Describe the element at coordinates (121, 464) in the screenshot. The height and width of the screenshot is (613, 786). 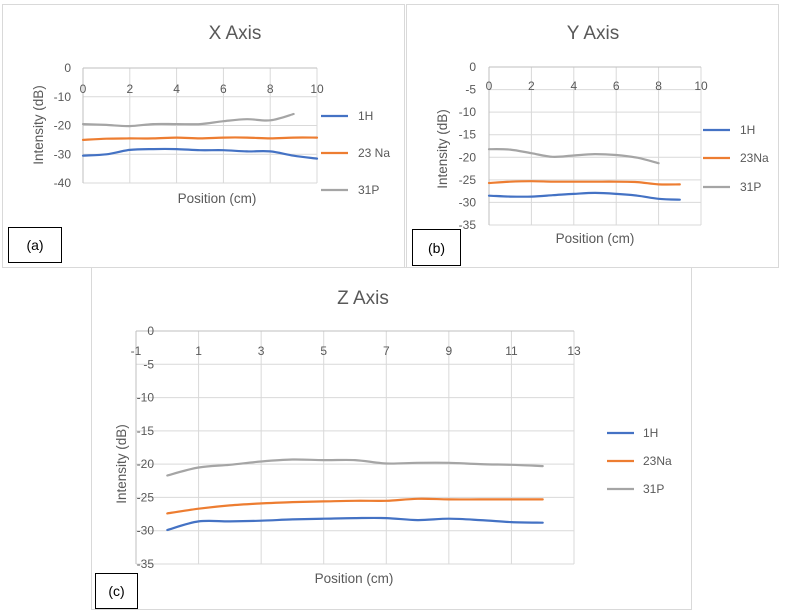
I see `y-axis-label-z-axis: Intensity (dB)` at that location.